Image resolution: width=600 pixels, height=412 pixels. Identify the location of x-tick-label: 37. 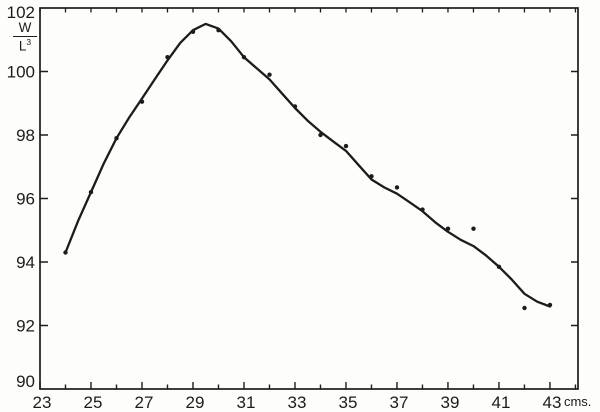
(399, 402).